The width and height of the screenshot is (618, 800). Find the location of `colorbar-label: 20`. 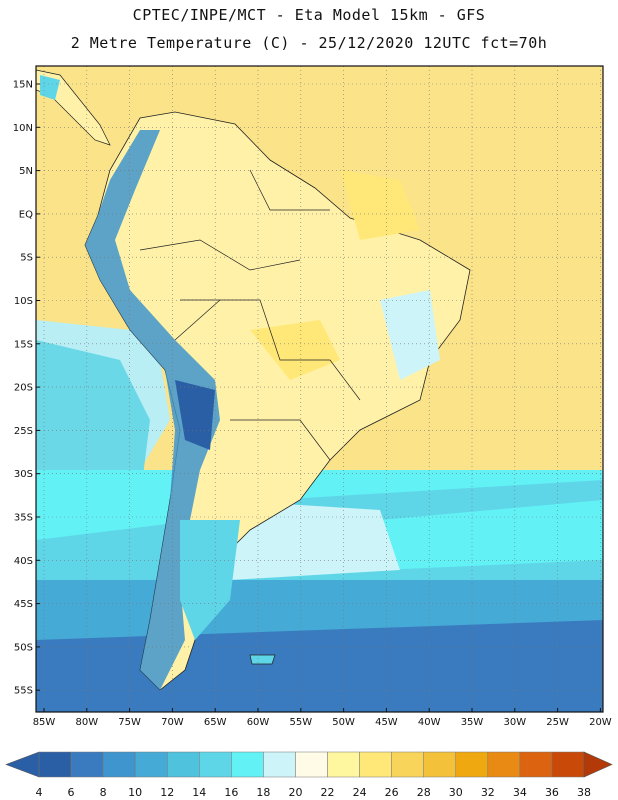

colorbar-label: 20 is located at coordinates (295, 792).